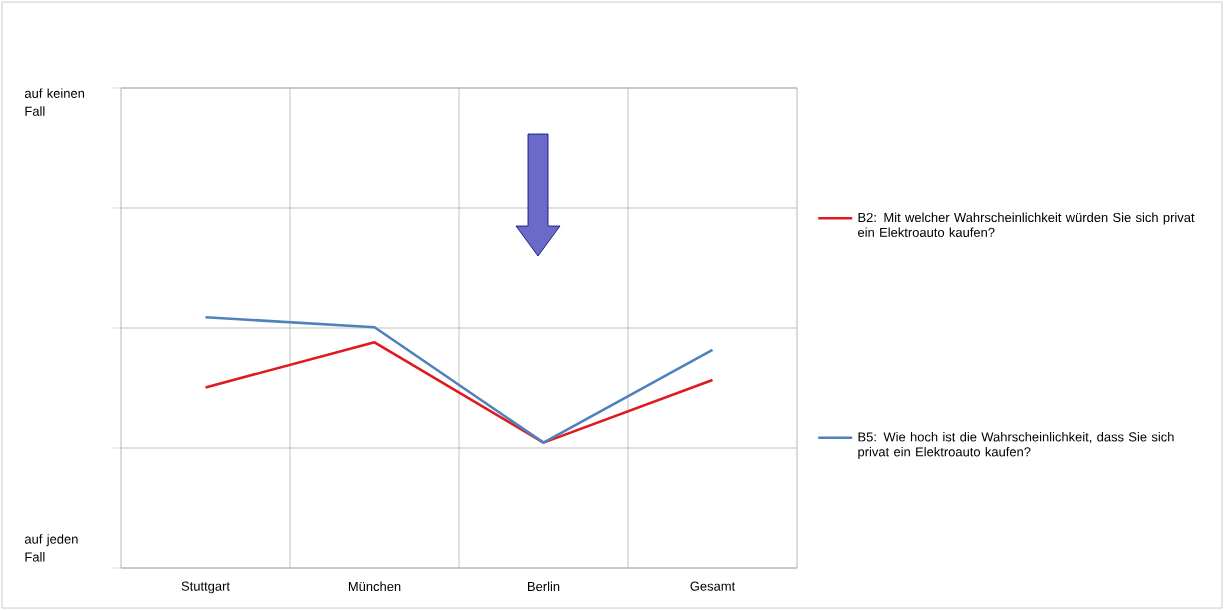  What do you see at coordinates (374, 586) in the screenshot?
I see `x-tick-label: München` at bounding box center [374, 586].